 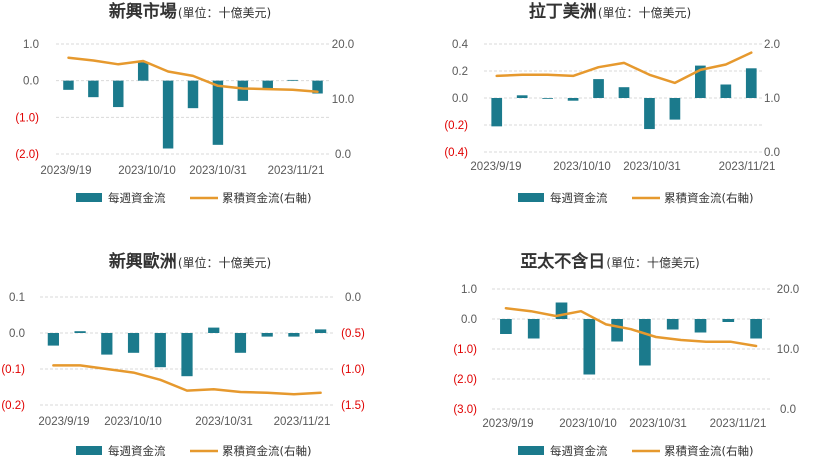 What do you see at coordinates (465, 410) in the screenshot?
I see `left-axis-tick-label: (3.0)` at bounding box center [465, 410].